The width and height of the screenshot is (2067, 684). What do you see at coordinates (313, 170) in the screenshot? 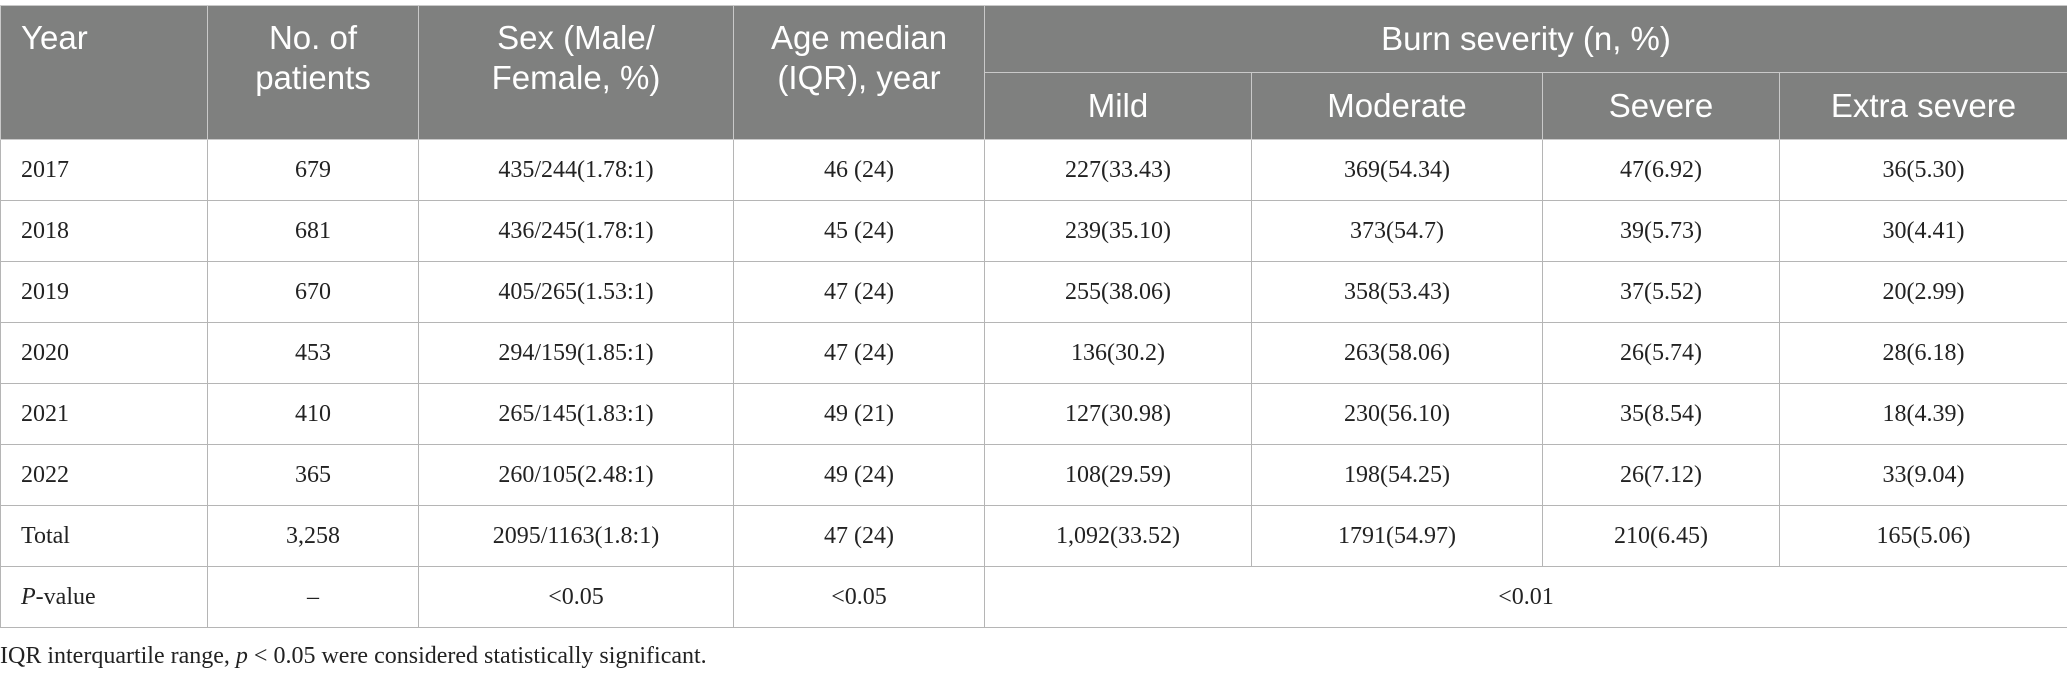
I see `cell-patients: 679` at bounding box center [313, 170].